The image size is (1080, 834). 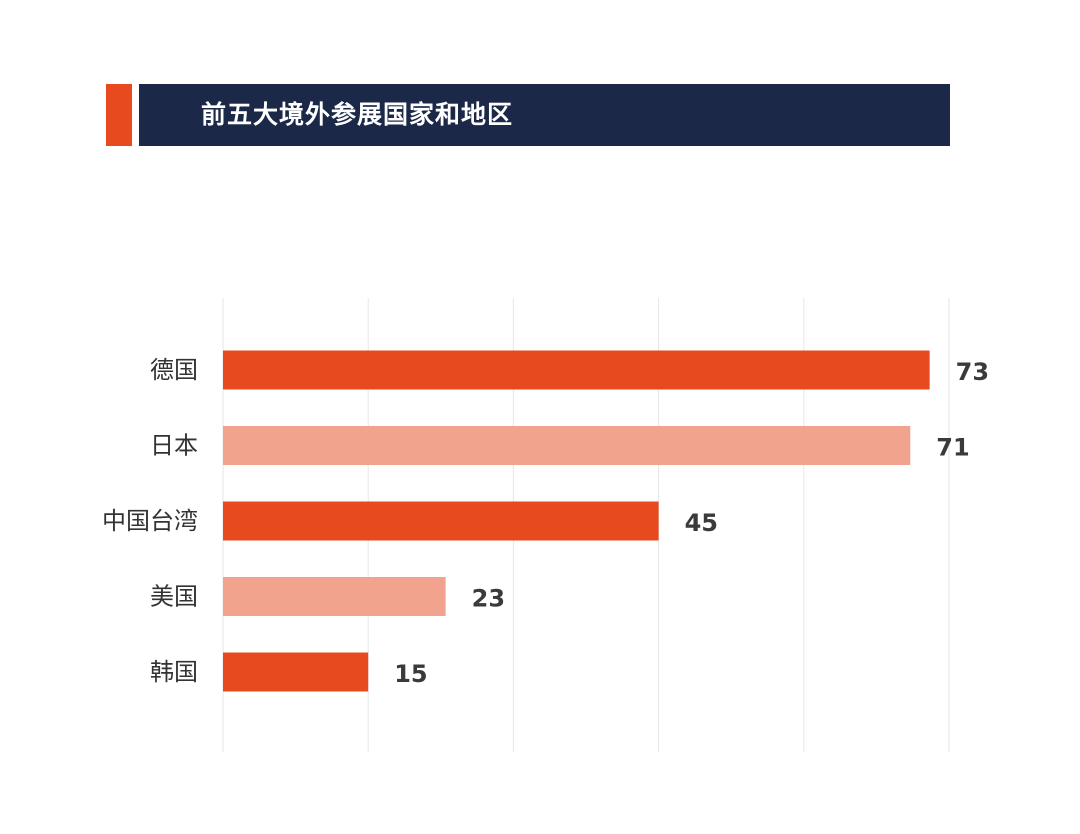 What do you see at coordinates (357, 114) in the screenshot?
I see `chart-title: 前五大境外参展国家和地区` at bounding box center [357, 114].